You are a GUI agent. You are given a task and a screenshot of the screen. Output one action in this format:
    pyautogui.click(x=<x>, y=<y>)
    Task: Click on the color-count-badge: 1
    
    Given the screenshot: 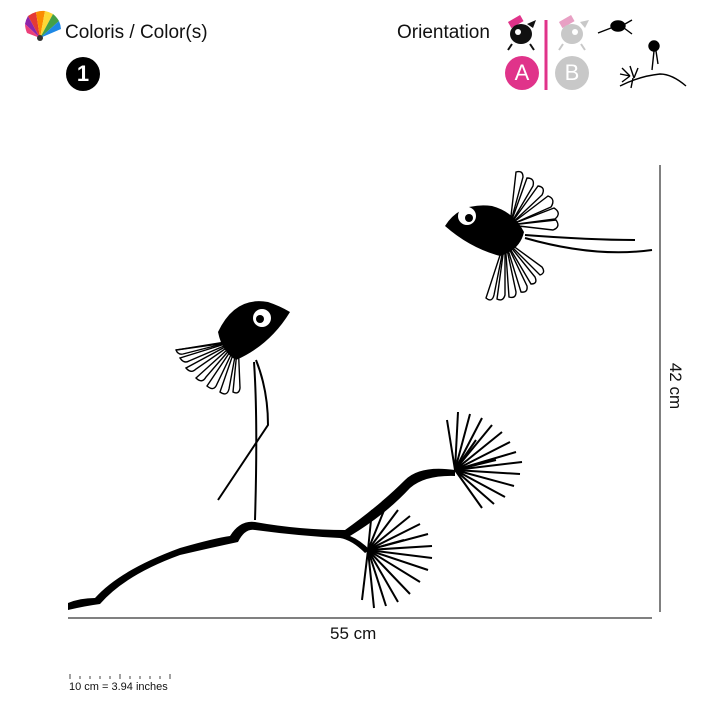 What is the action you would take?
    pyautogui.click(x=83, y=74)
    